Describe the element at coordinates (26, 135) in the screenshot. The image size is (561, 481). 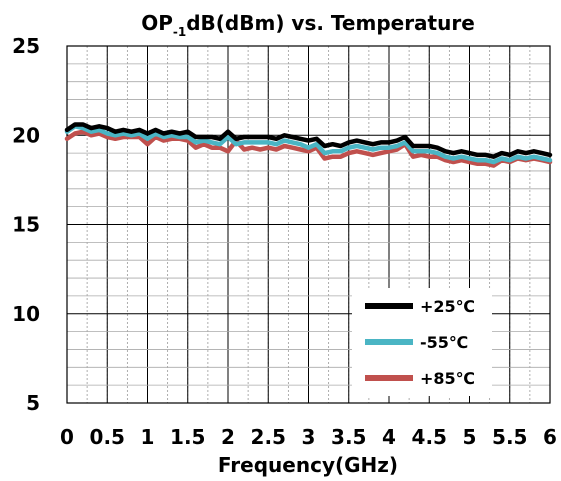
I see `y-tick-label: 20` at that location.